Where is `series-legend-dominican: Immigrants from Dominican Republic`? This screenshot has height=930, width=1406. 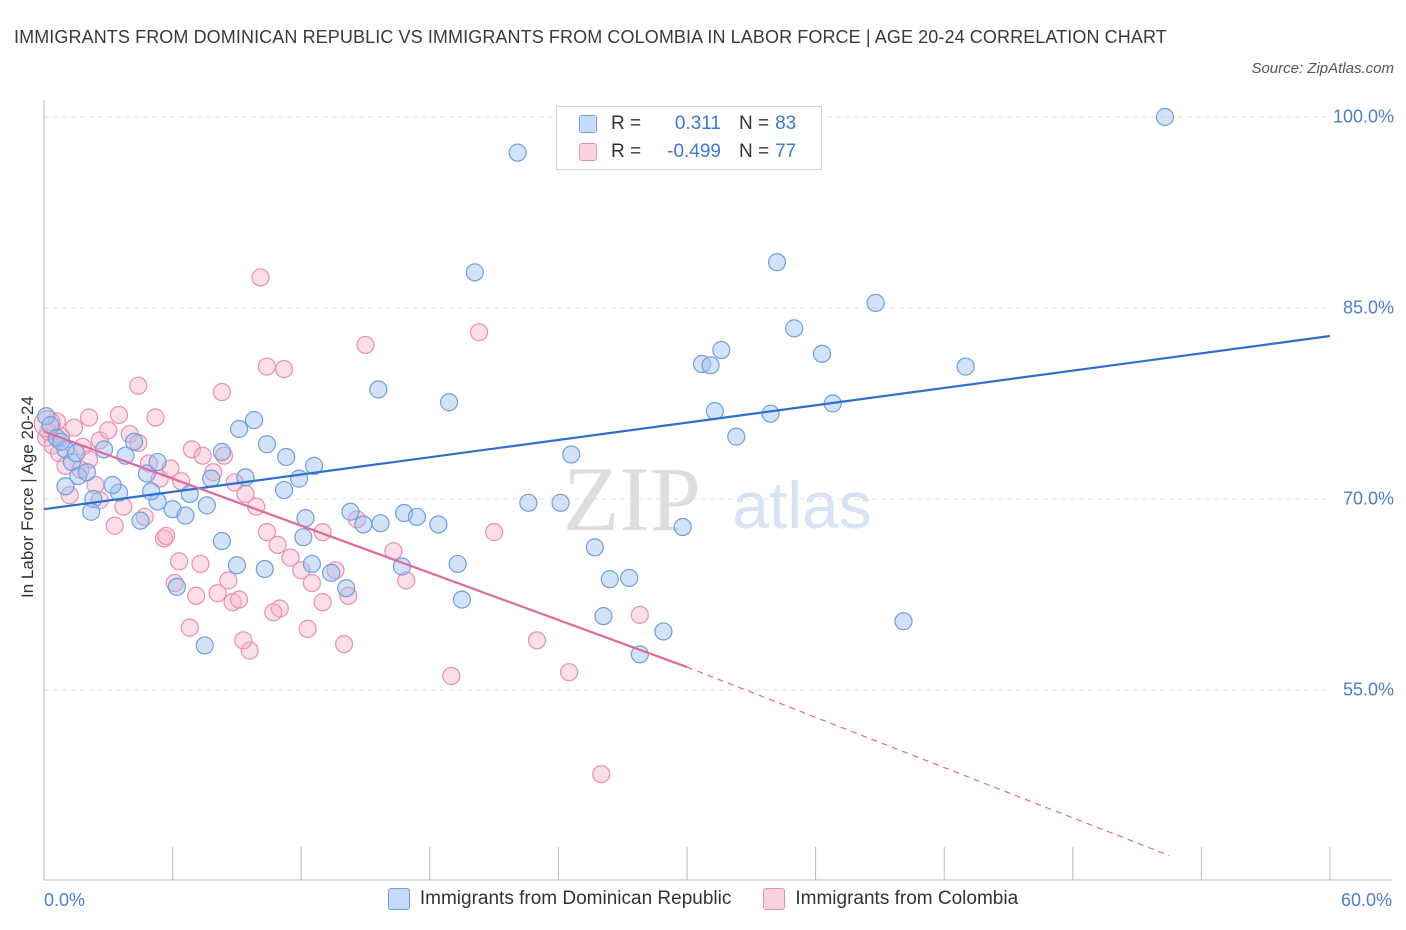 series-legend-dominican: Immigrants from Dominican Republic is located at coordinates (559, 899).